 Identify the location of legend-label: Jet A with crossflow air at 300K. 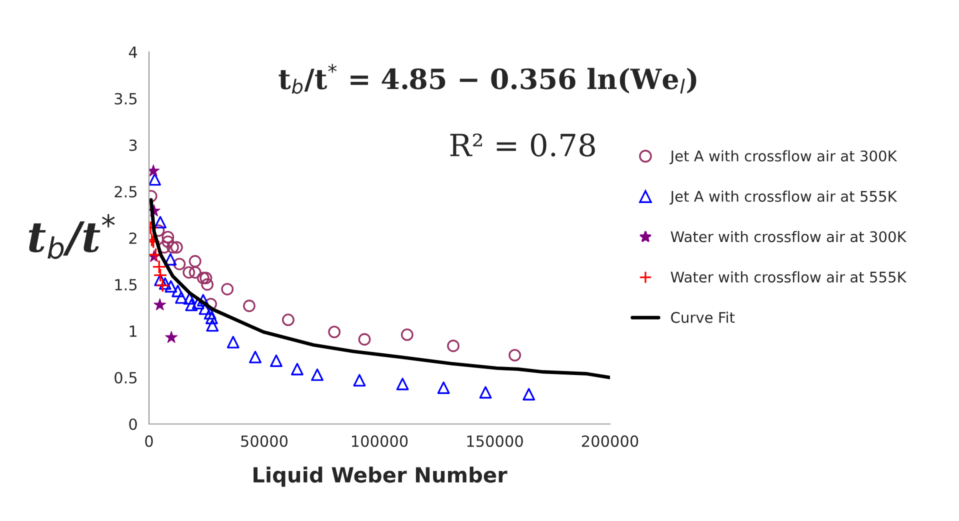
(784, 157).